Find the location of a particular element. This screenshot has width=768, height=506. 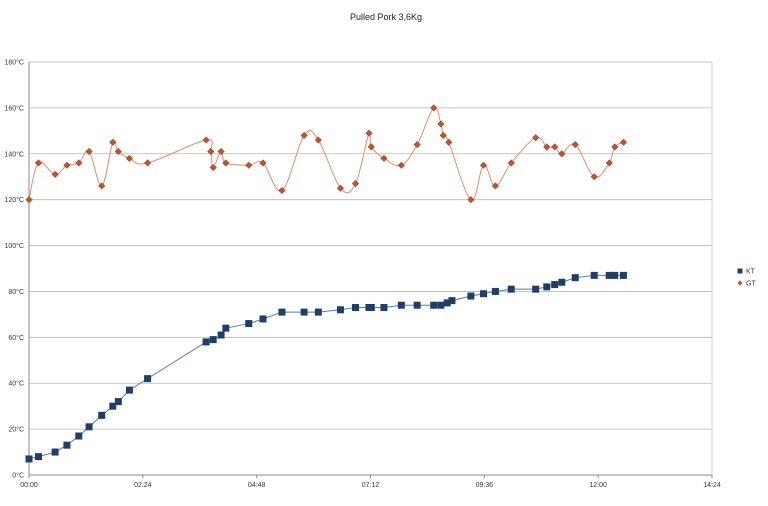

y-tick-label: 160°C is located at coordinates (14, 108).